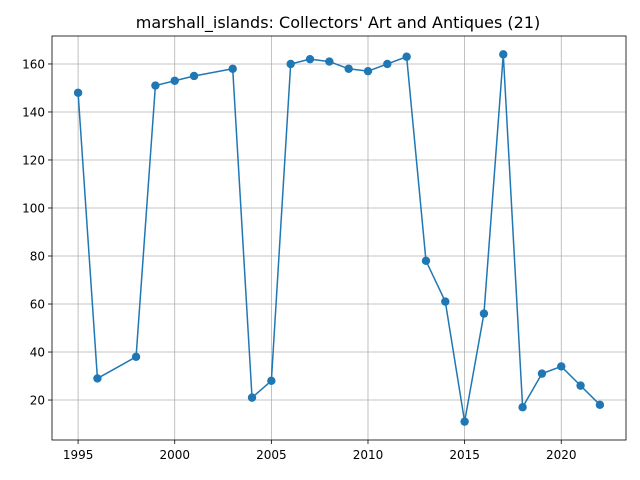  Describe the element at coordinates (37, 401) in the screenshot. I see `y-tick-label: 20` at that location.